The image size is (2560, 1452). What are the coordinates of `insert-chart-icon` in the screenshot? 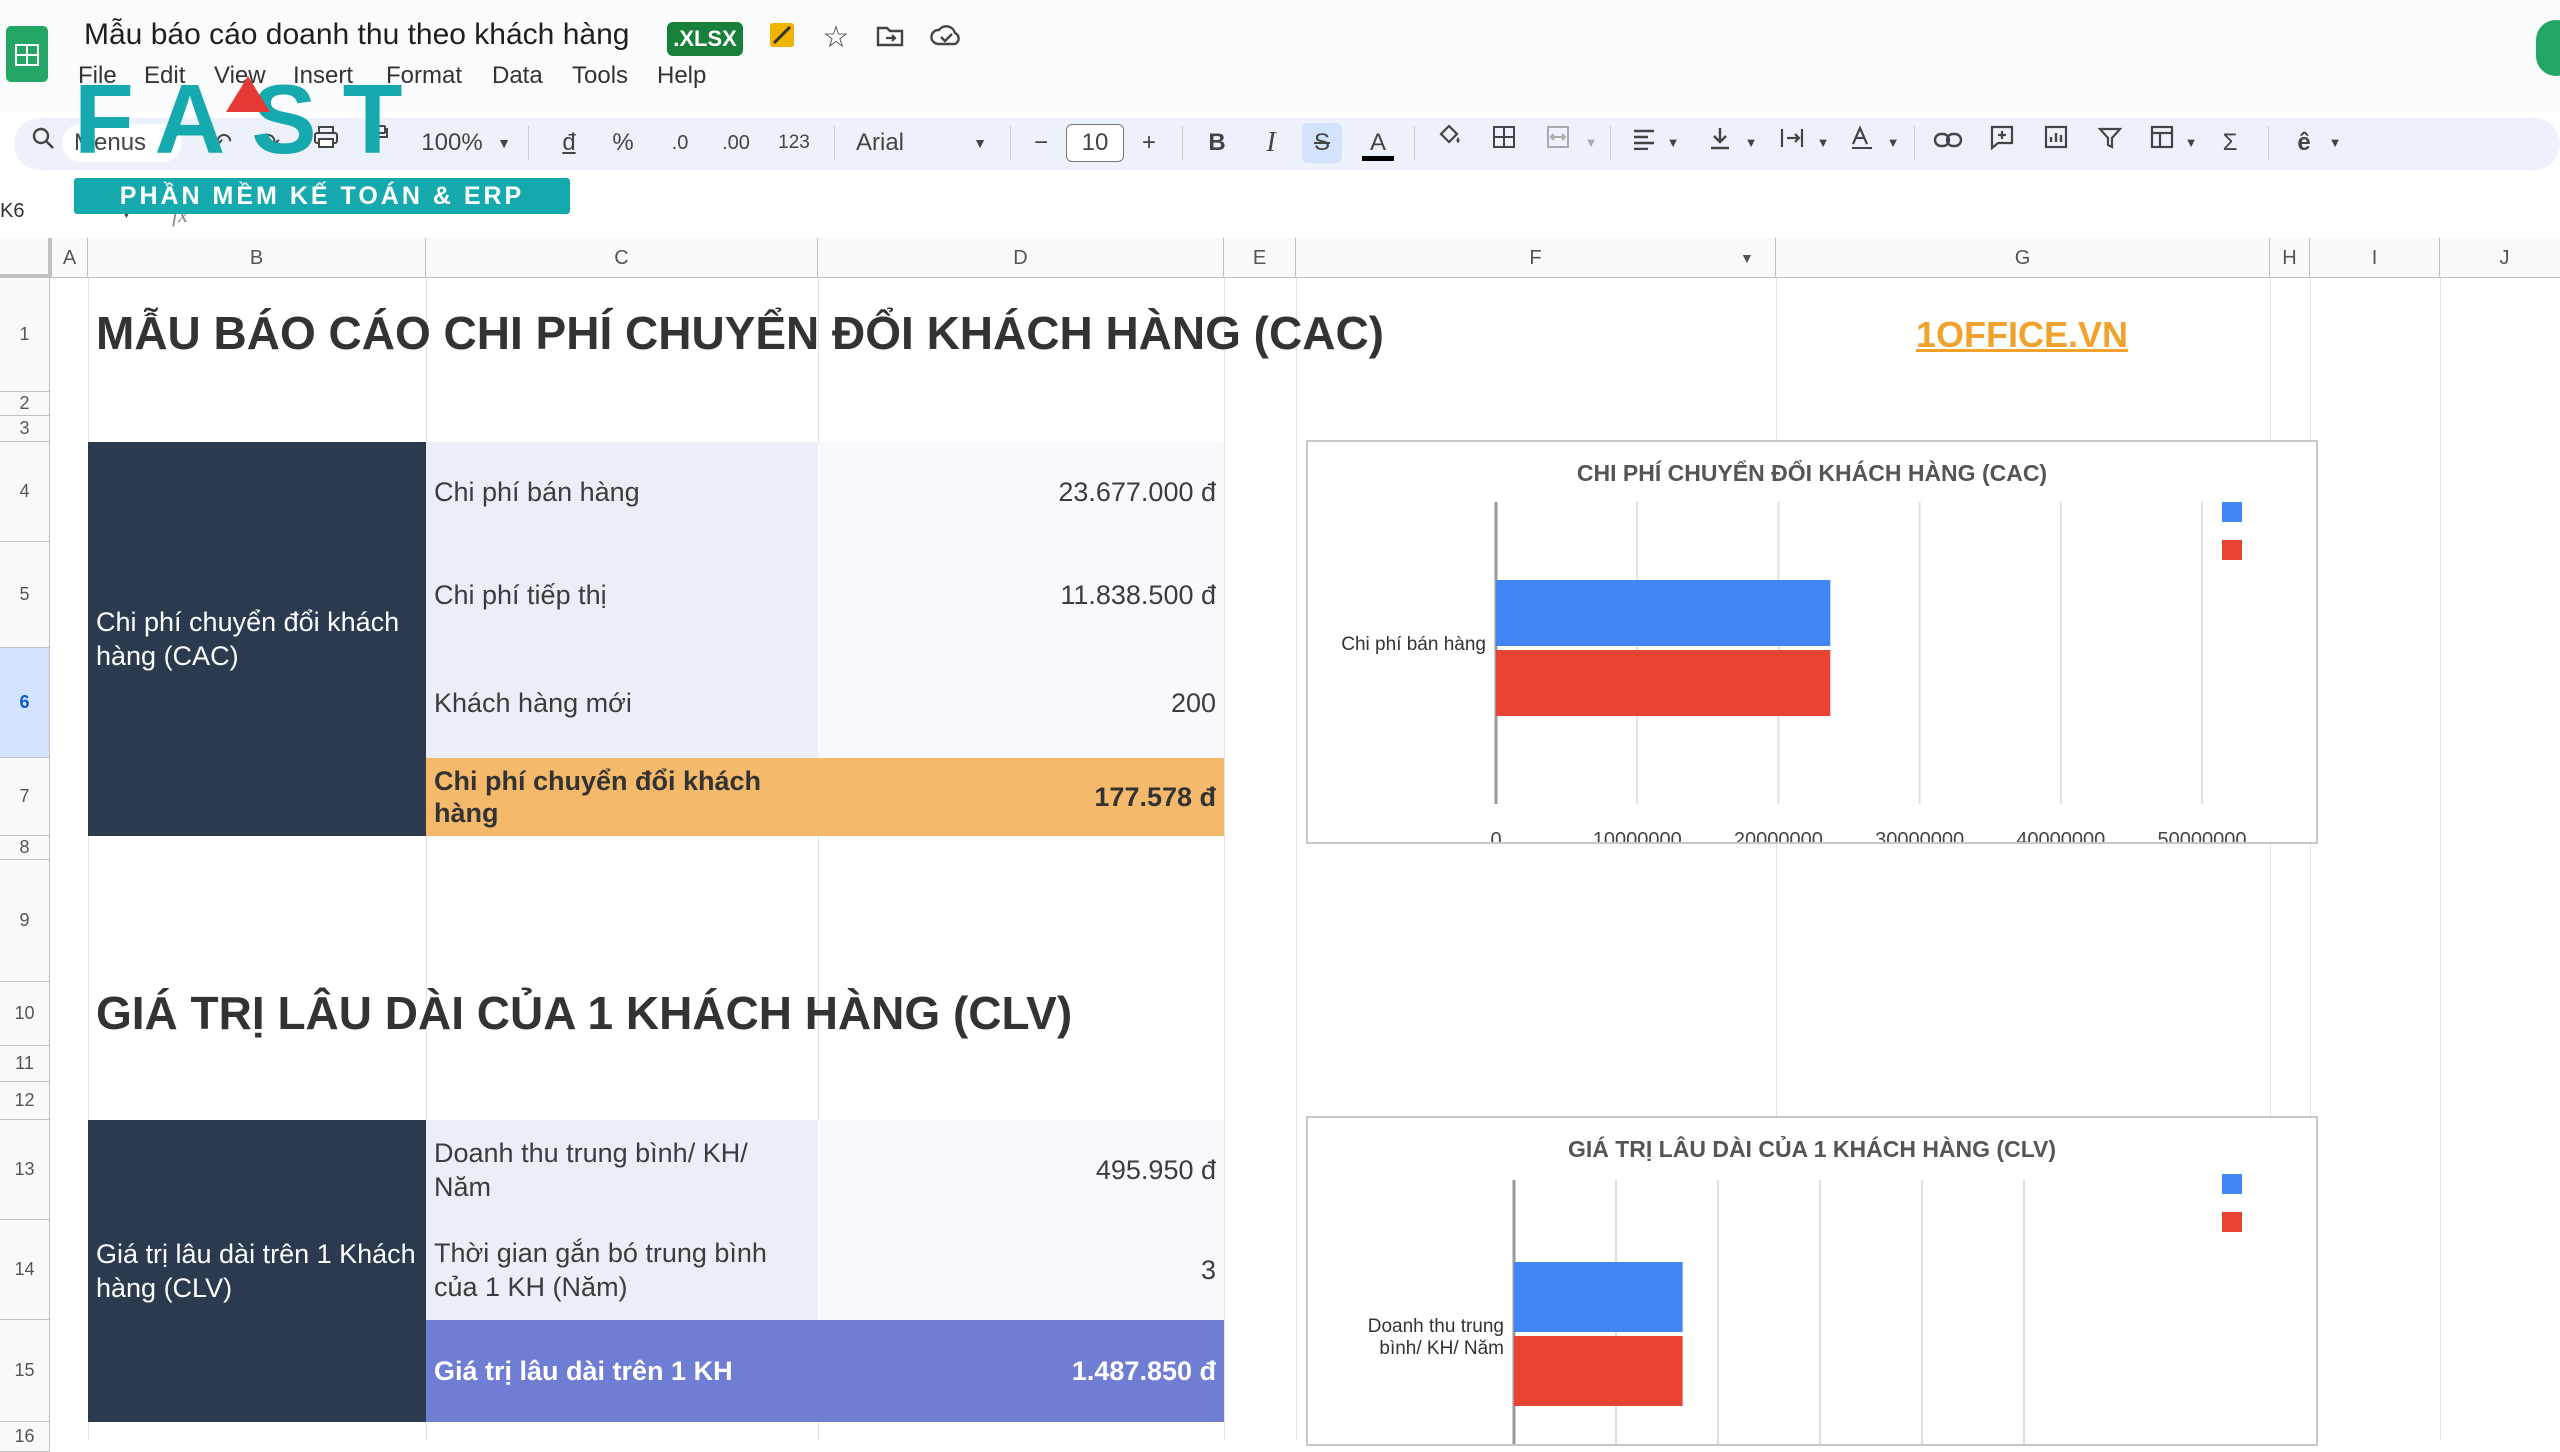 It's located at (2056, 143).